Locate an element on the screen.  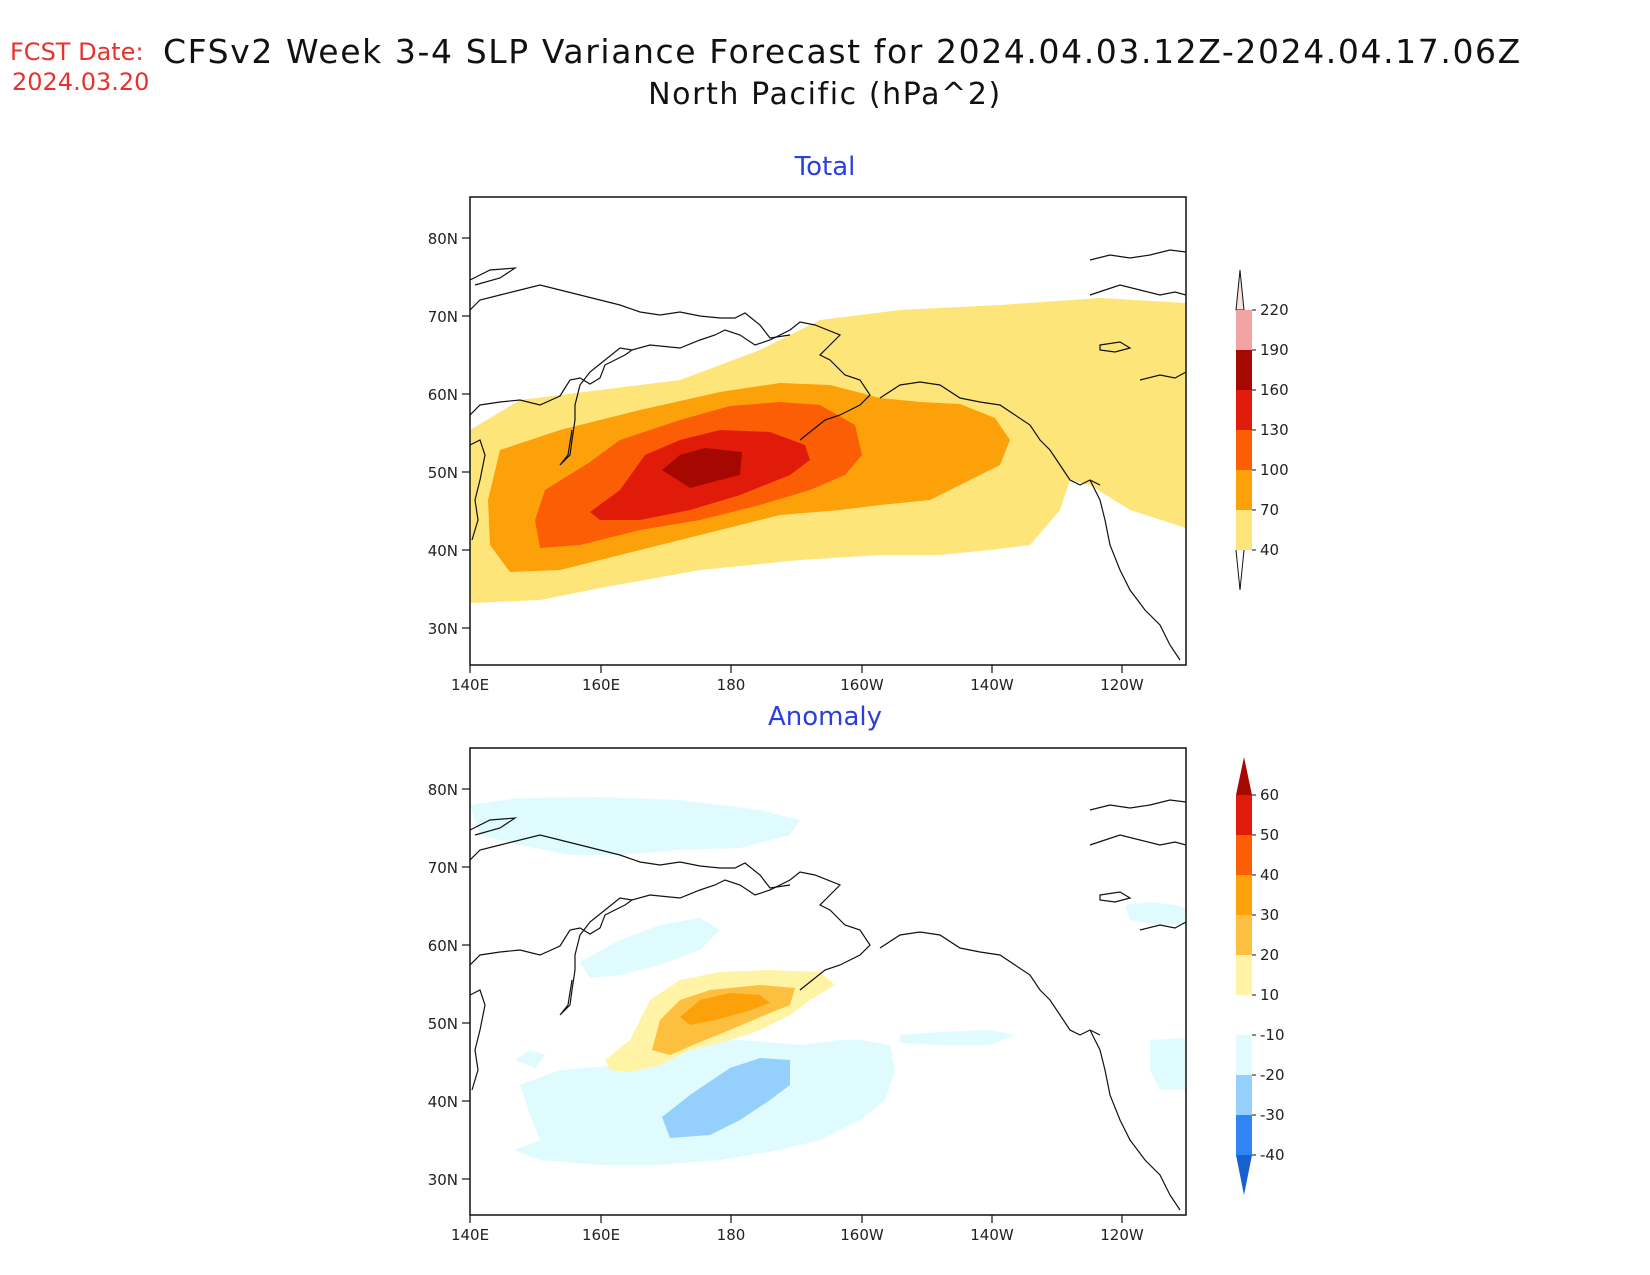
colorbar-label: -30 is located at coordinates (1272, 1115).